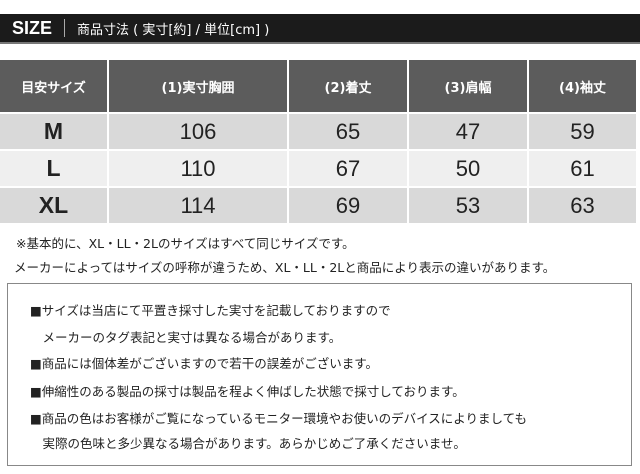 This screenshot has height=474, width=640. I want to click on column-header: (3)肩幅, so click(468, 86).